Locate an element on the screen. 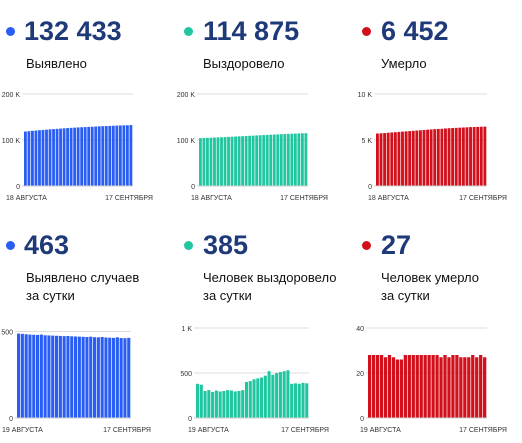 This screenshot has height=443, width=522. deaths-xlabel-end: 17 СЕНТЯБРЯ is located at coordinates (483, 198).